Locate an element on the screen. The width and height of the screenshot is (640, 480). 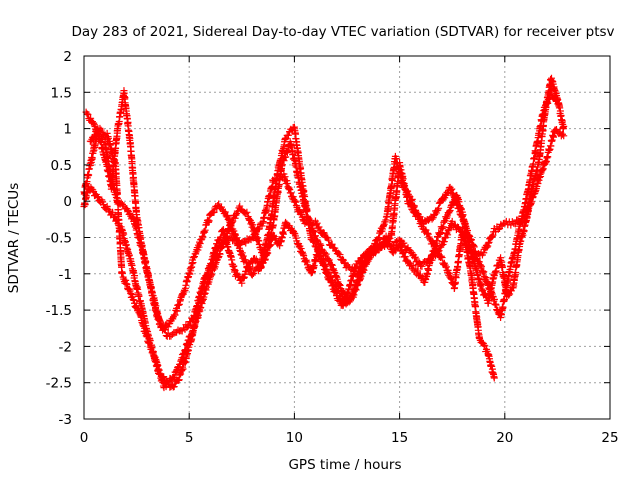
y-tick-label: -2 is located at coordinates (65, 347).